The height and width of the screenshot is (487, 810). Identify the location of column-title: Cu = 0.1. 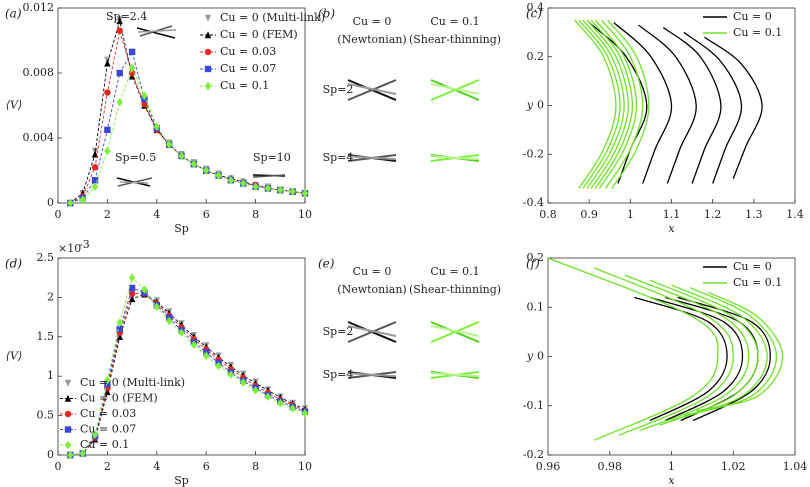
(454, 271).